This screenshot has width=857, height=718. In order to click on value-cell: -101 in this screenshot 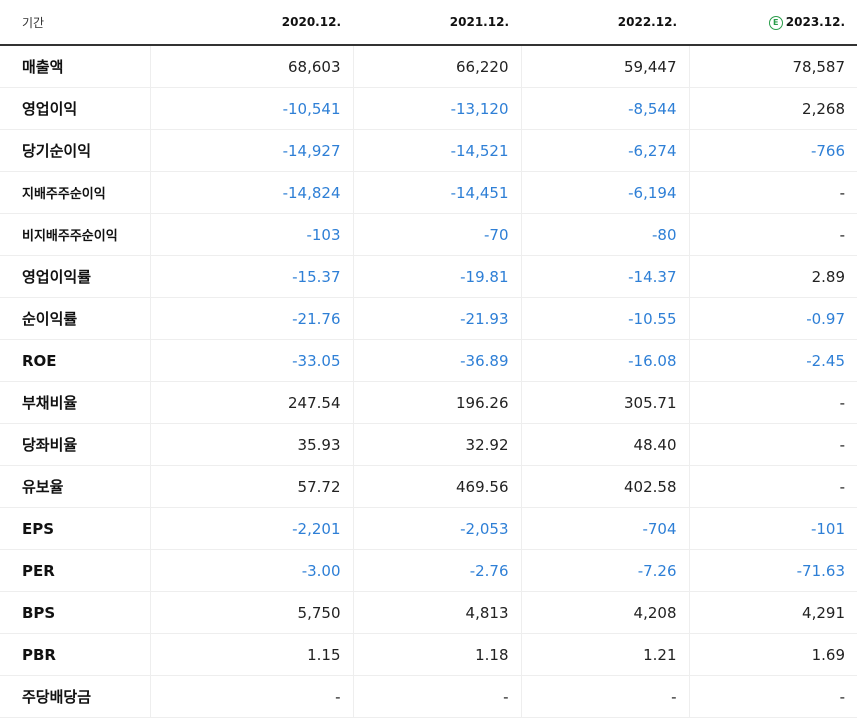, I will do `click(772, 528)`.